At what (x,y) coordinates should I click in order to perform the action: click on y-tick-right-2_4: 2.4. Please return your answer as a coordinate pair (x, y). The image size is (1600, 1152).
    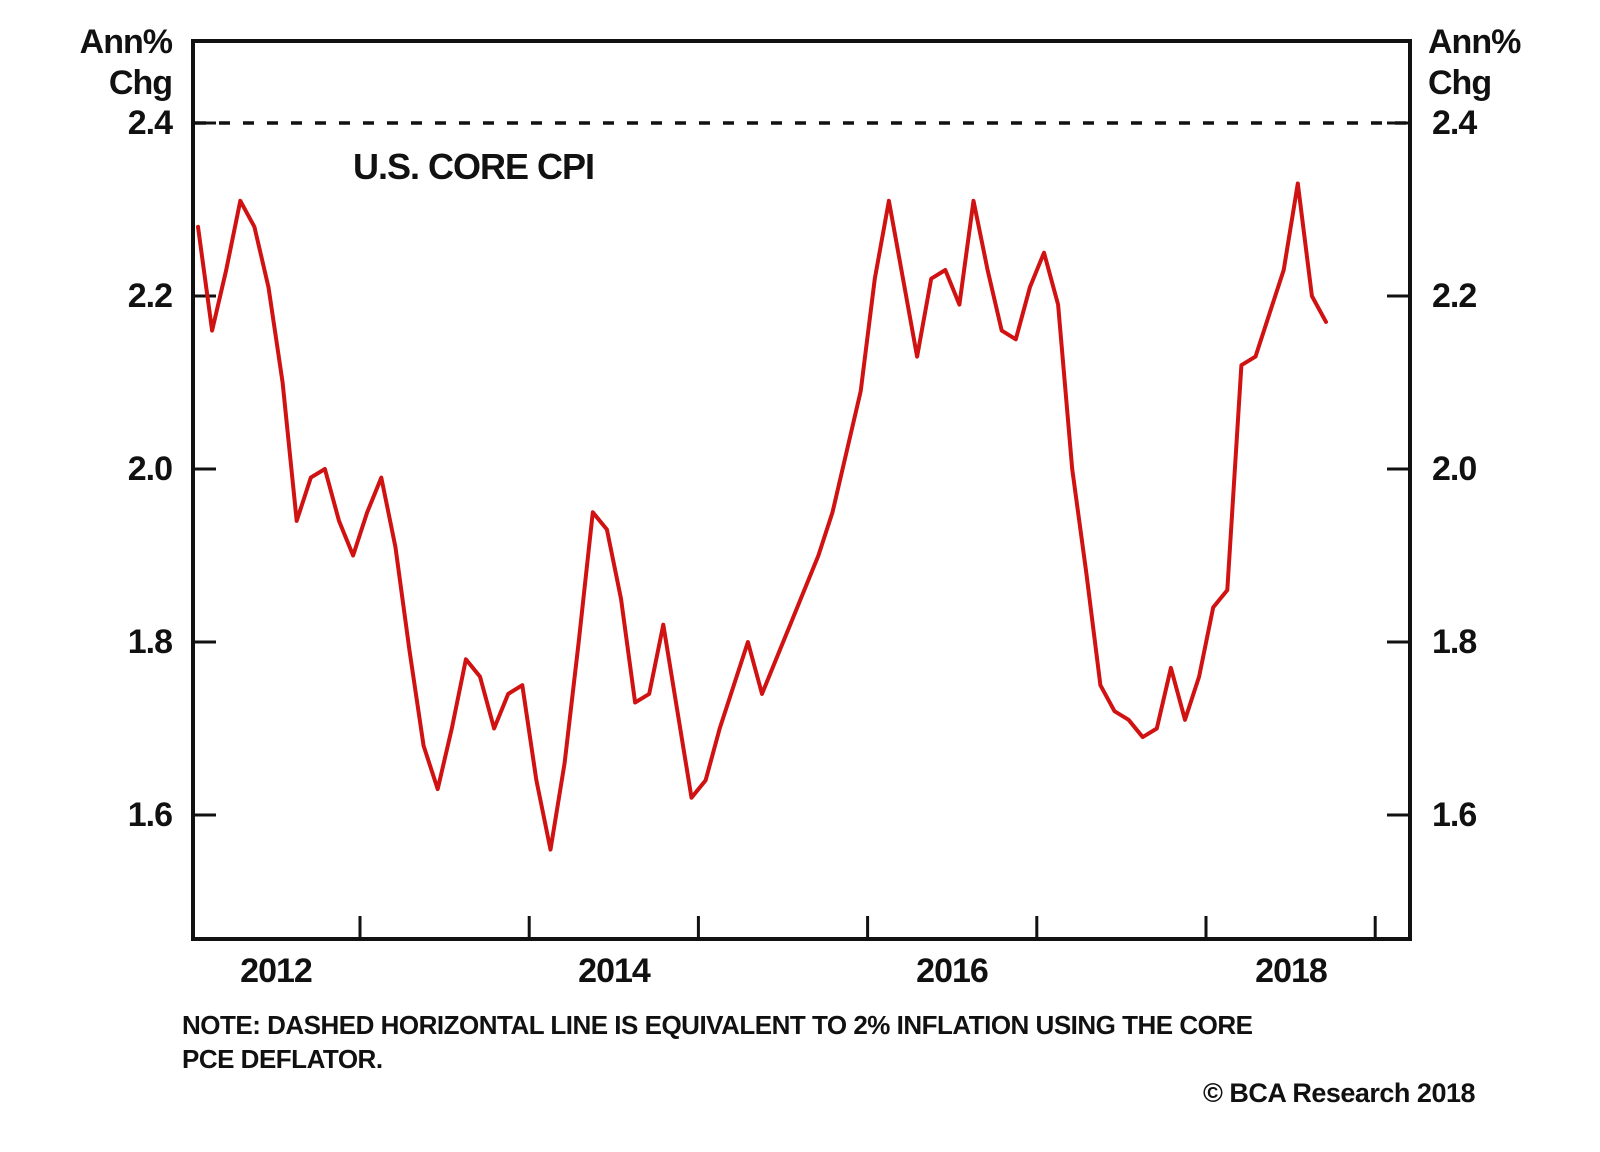
    Looking at the image, I should click on (1454, 123).